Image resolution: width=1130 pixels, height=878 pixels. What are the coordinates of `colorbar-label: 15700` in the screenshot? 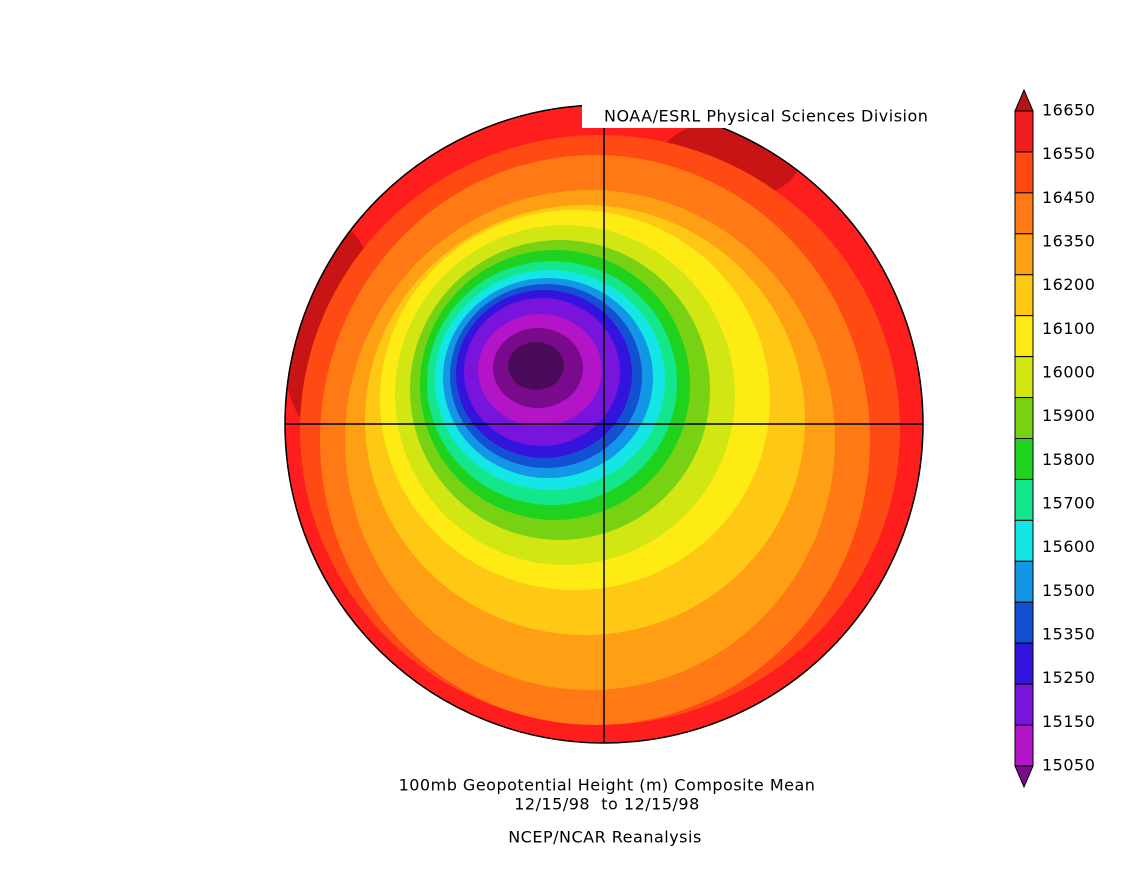 It's located at (1068, 503).